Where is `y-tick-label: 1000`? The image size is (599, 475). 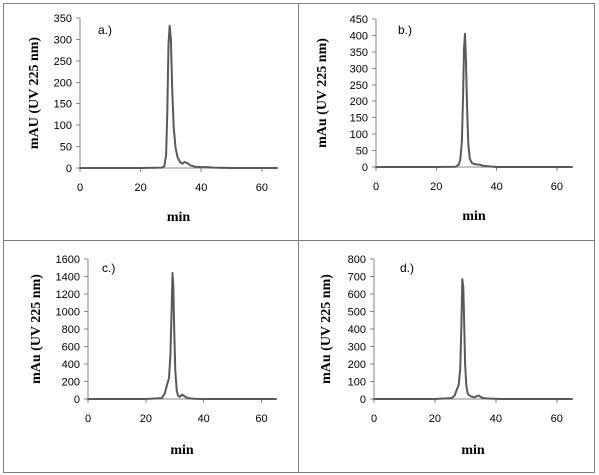
y-tick-label: 1000 is located at coordinates (68, 313).